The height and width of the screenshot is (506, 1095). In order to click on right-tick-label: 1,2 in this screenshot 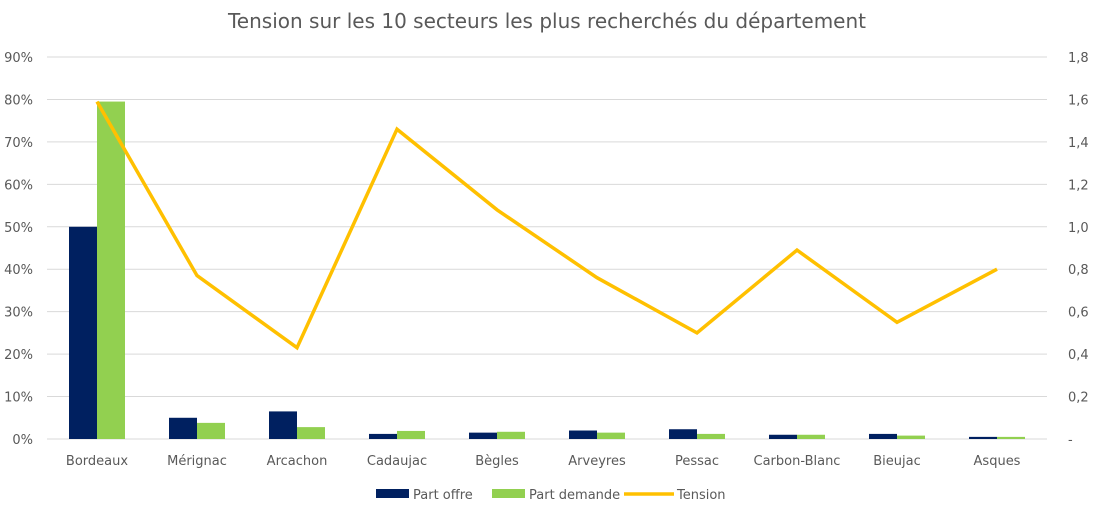, I will do `click(1078, 185)`.